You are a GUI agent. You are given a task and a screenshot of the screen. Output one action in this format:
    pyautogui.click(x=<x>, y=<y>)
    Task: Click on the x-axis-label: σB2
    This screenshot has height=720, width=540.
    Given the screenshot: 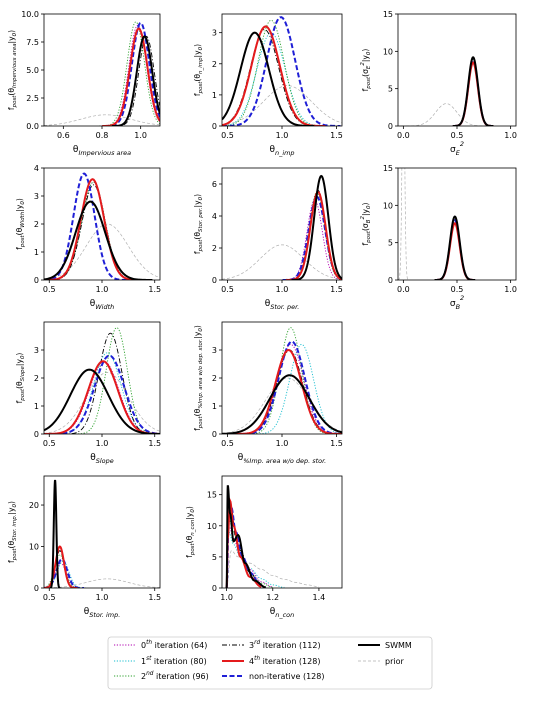 What is the action you would take?
    pyautogui.click(x=457, y=302)
    